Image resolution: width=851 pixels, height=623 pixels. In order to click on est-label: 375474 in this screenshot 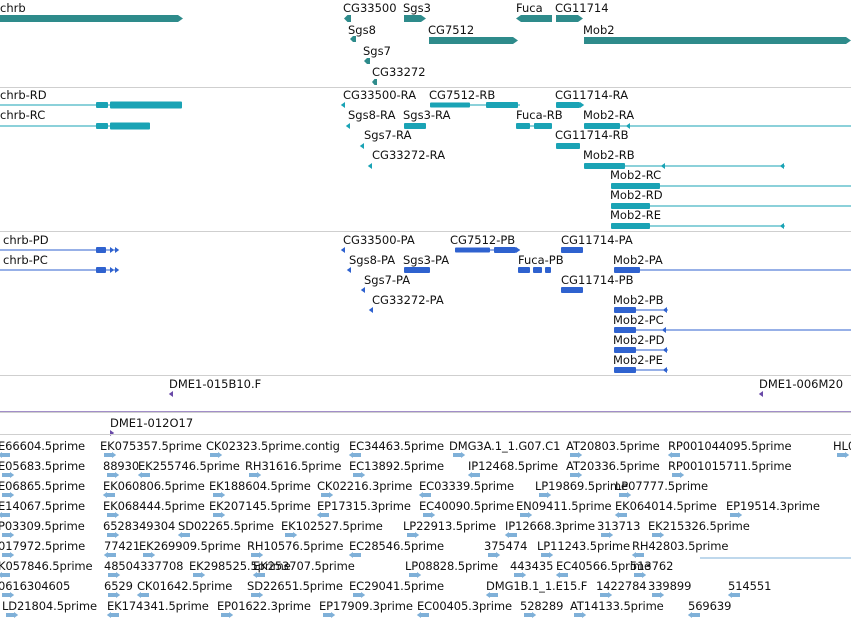, I will do `click(506, 546)`.